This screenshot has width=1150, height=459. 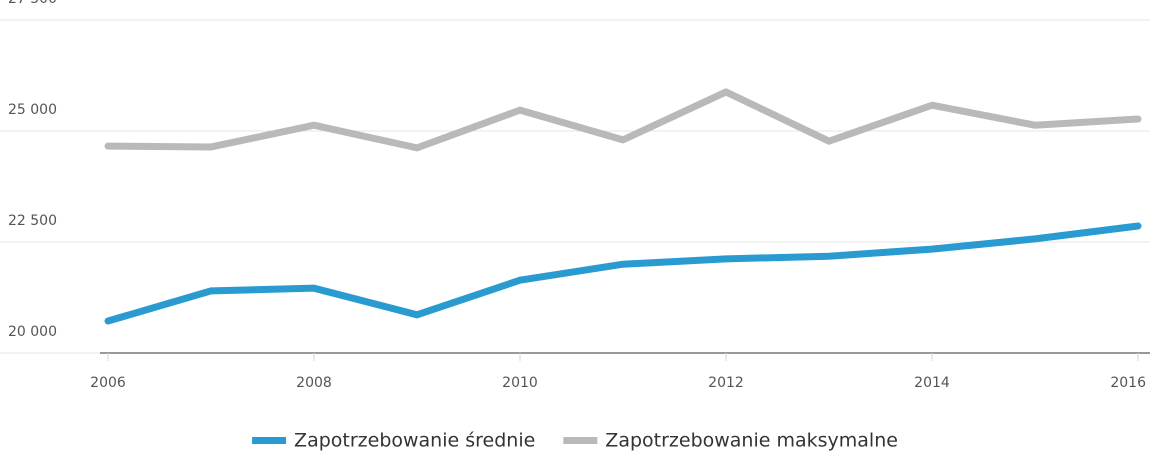 What do you see at coordinates (520, 383) in the screenshot?
I see `x-tick-label: 2010` at bounding box center [520, 383].